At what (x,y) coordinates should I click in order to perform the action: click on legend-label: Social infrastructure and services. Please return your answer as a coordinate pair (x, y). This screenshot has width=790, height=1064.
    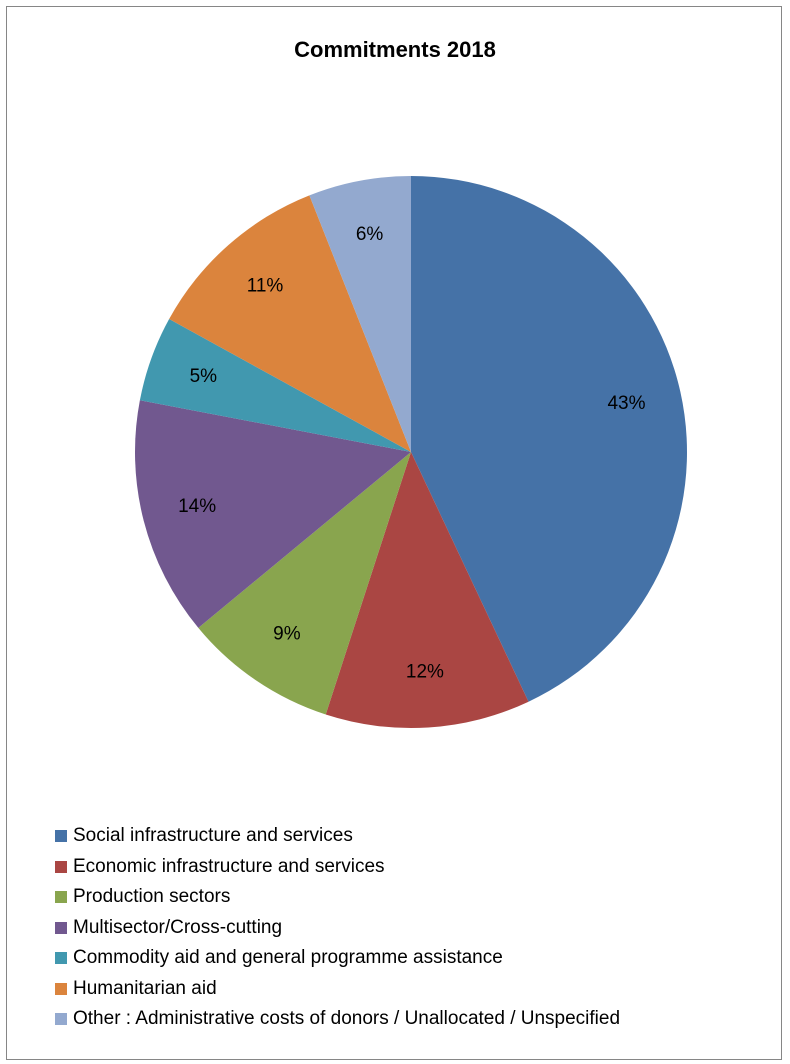
    Looking at the image, I should click on (213, 836).